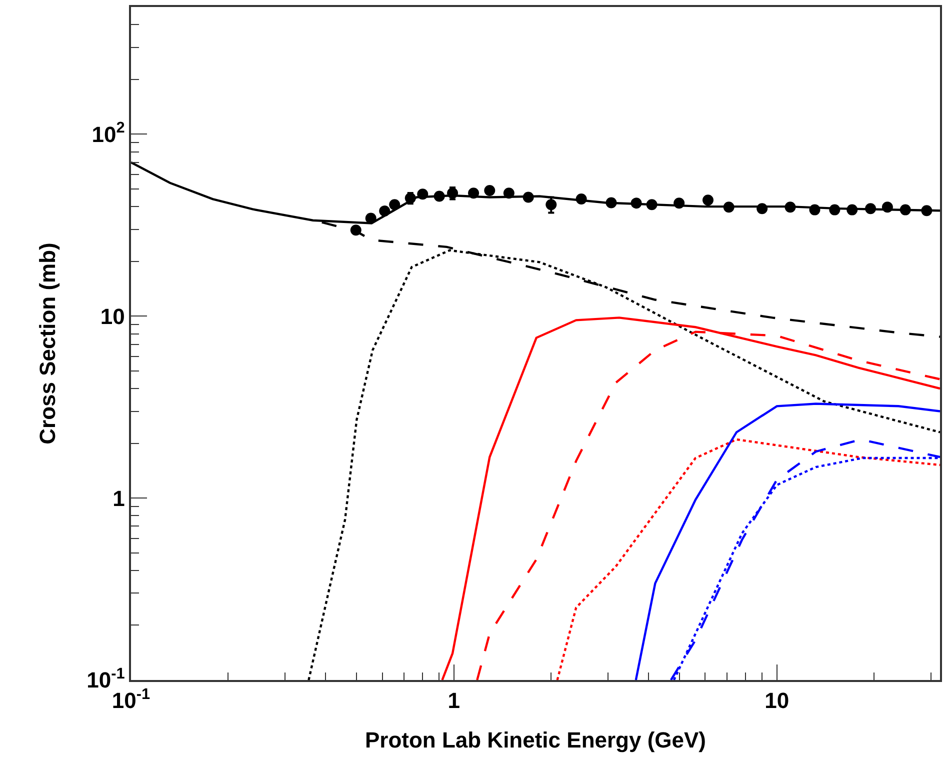 This screenshot has width=947, height=773. Describe the element at coordinates (112, 316) in the screenshot. I see `y-tick-label: 10` at that location.